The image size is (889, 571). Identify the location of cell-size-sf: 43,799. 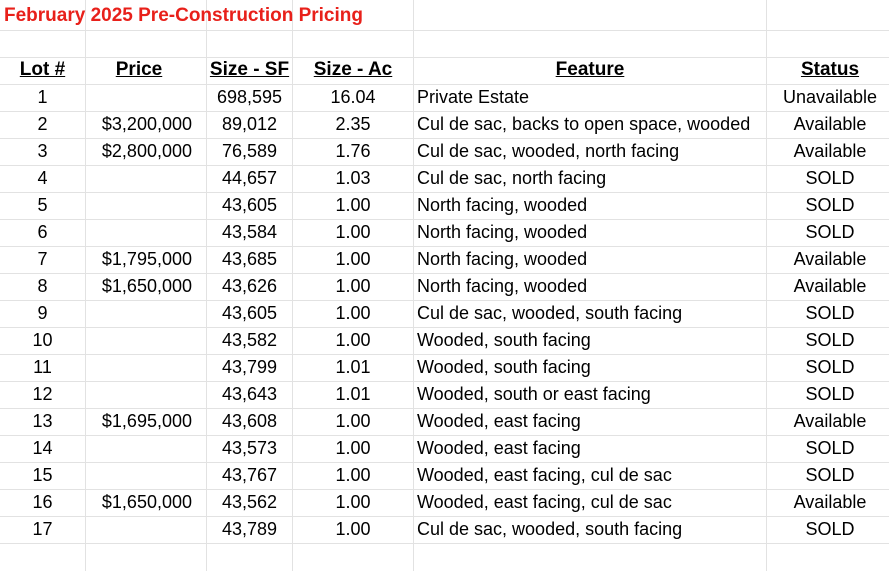
(249, 367).